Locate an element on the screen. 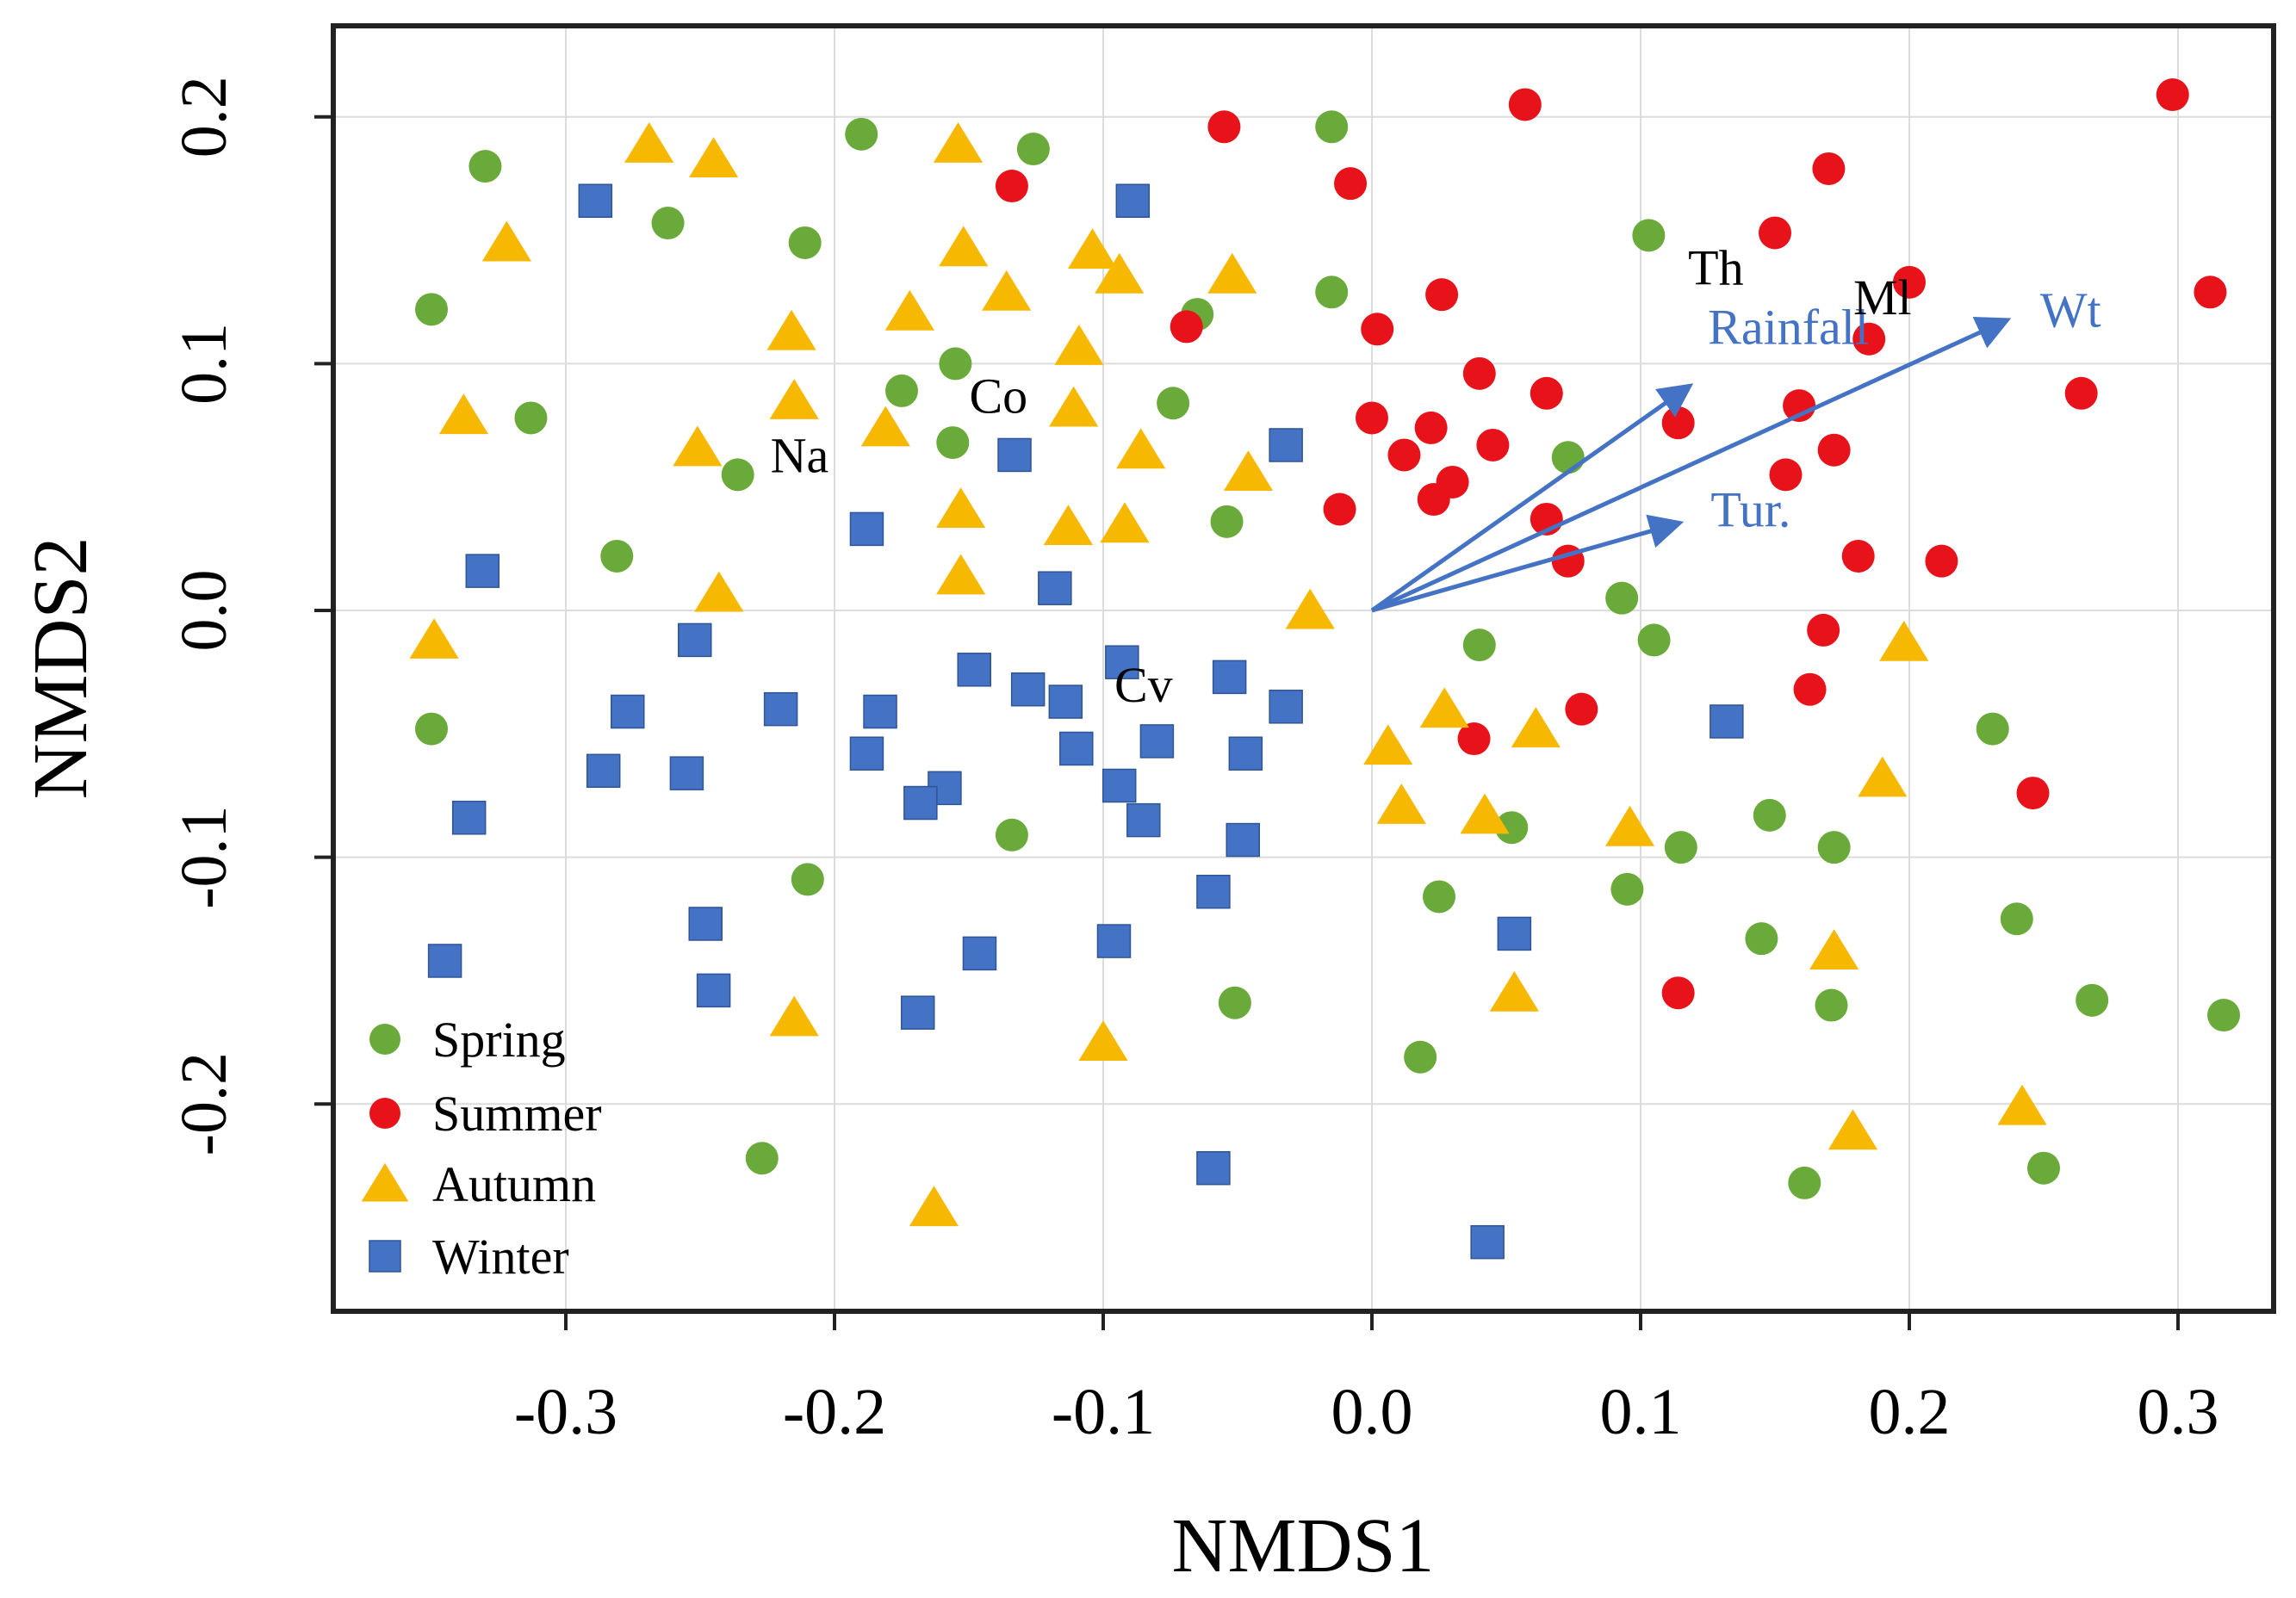 The image size is (2296, 1598). x-tick-label-2: -0.1 is located at coordinates (1103, 1412).